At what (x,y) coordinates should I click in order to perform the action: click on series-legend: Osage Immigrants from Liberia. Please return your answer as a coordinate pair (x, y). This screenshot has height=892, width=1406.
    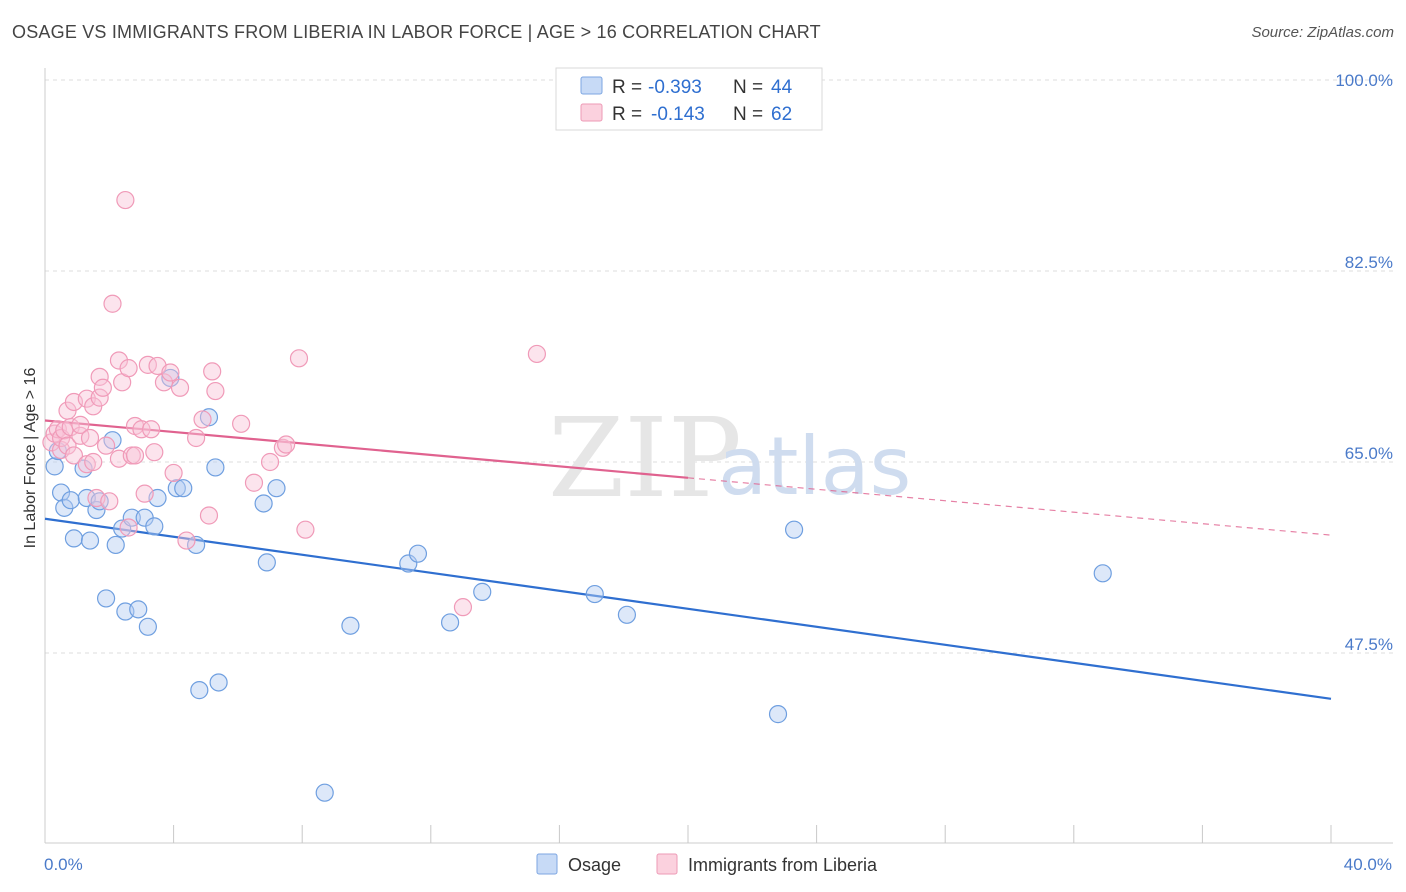
    Looking at the image, I should click on (707, 864).